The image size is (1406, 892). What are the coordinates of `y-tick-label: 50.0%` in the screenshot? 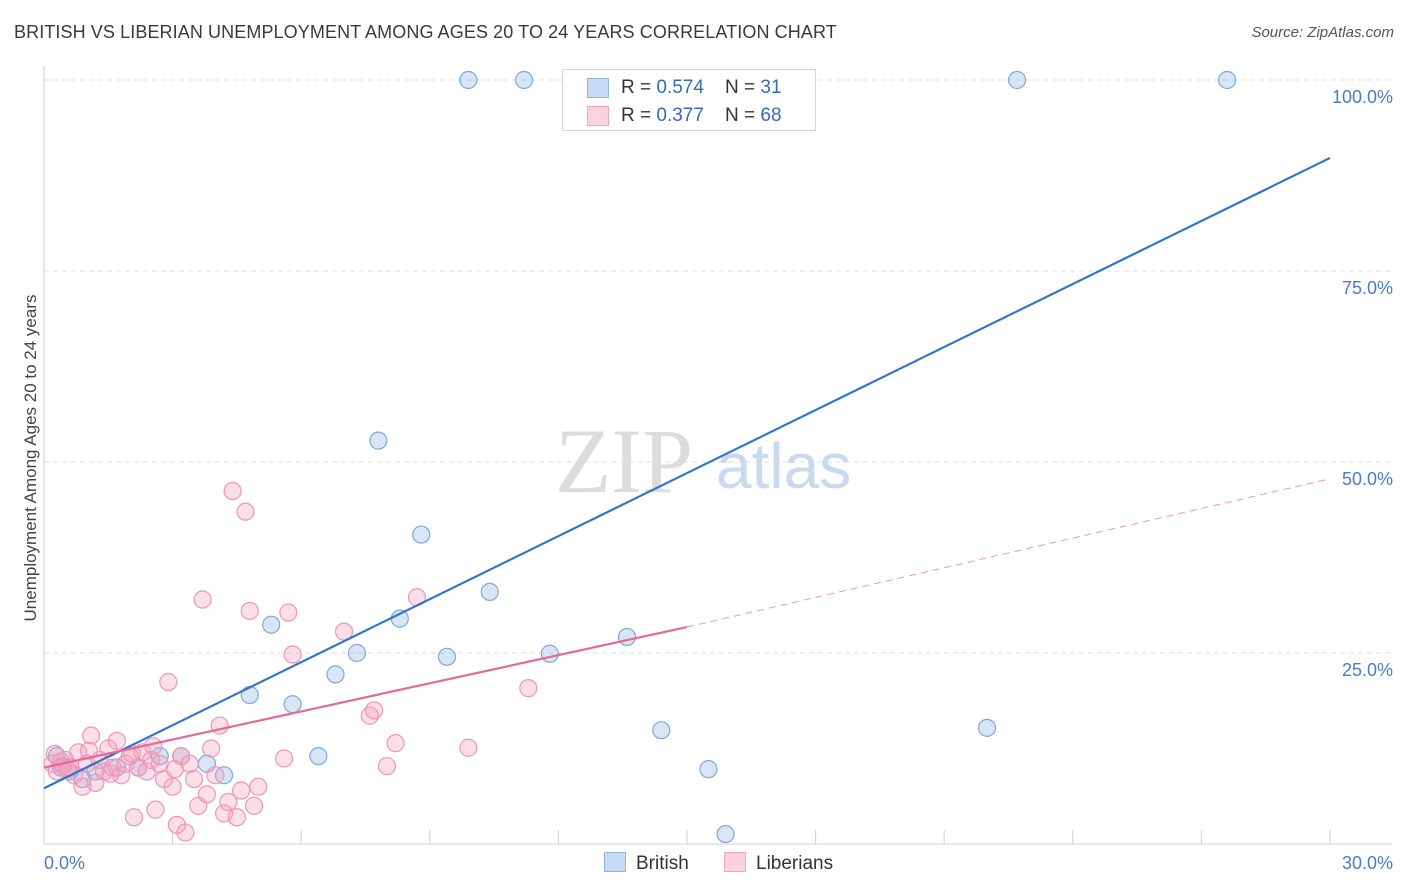 It's located at (1367, 479).